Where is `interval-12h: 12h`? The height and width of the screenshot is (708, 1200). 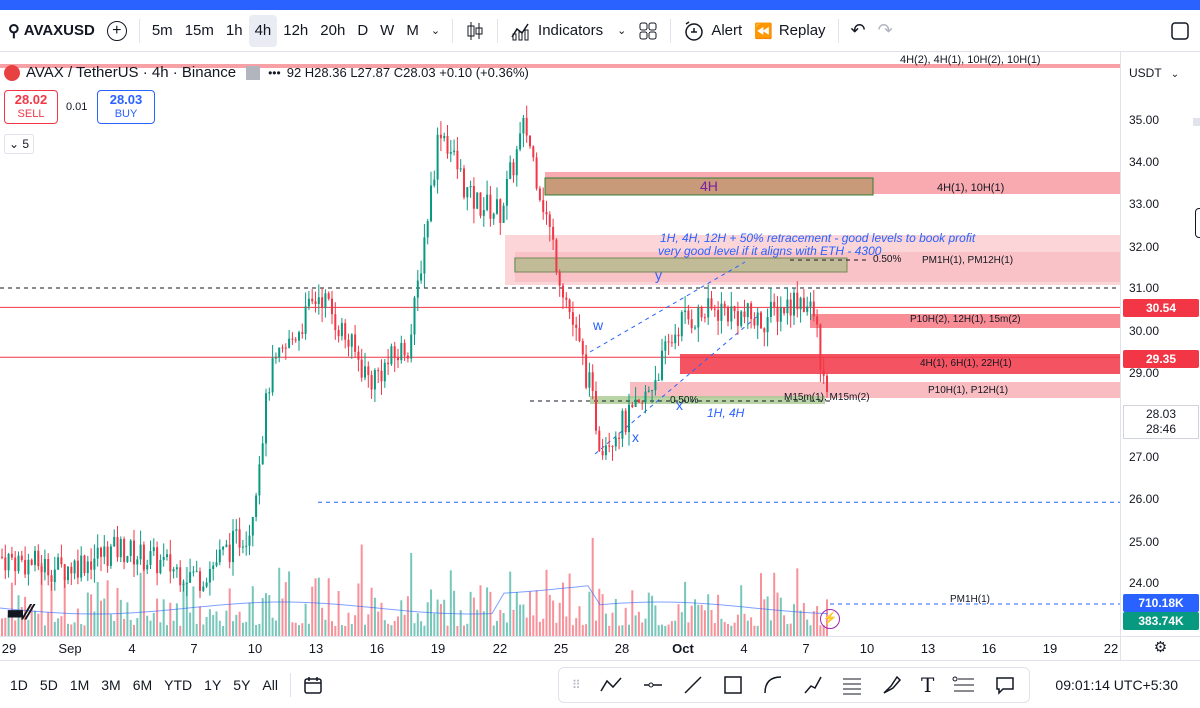 interval-12h: 12h is located at coordinates (296, 30).